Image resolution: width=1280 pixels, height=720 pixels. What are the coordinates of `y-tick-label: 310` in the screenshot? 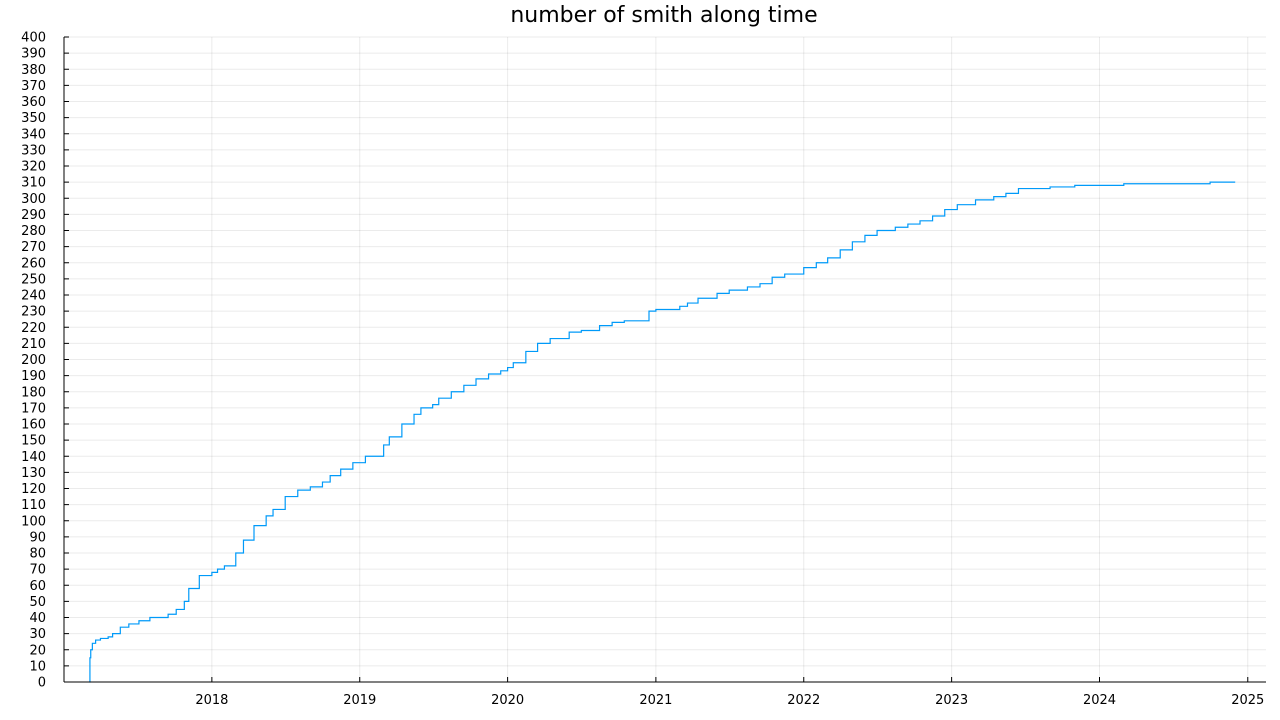 It's located at (33, 183).